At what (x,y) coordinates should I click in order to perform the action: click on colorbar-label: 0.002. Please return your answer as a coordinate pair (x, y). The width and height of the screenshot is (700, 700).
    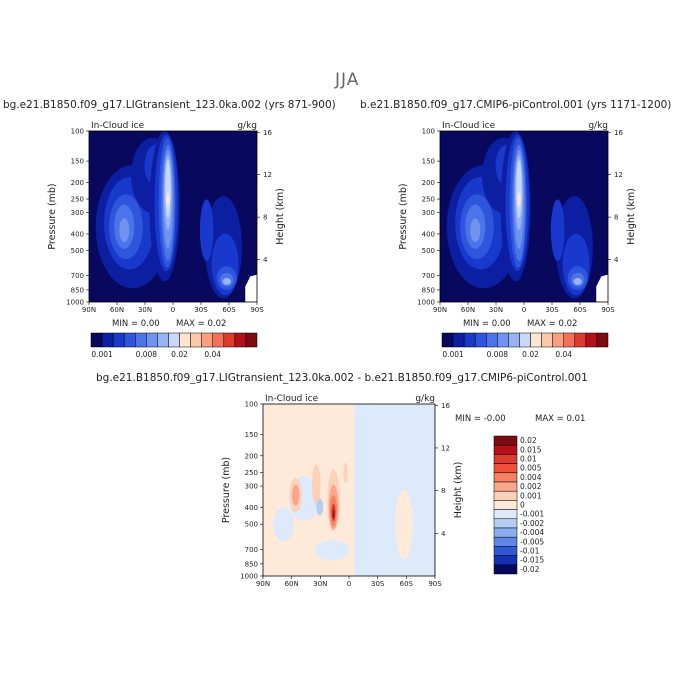
    Looking at the image, I should click on (531, 486).